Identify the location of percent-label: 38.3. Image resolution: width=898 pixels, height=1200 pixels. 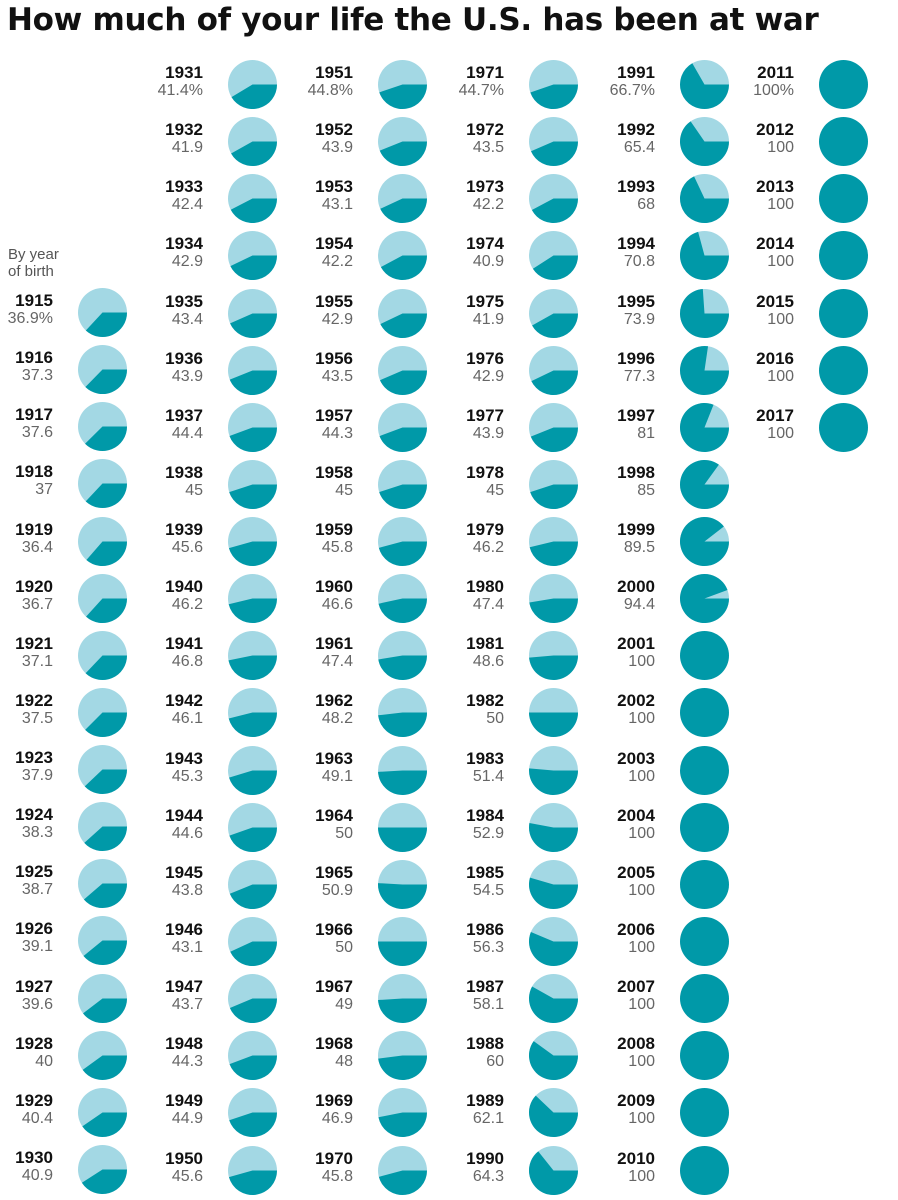
(37, 833).